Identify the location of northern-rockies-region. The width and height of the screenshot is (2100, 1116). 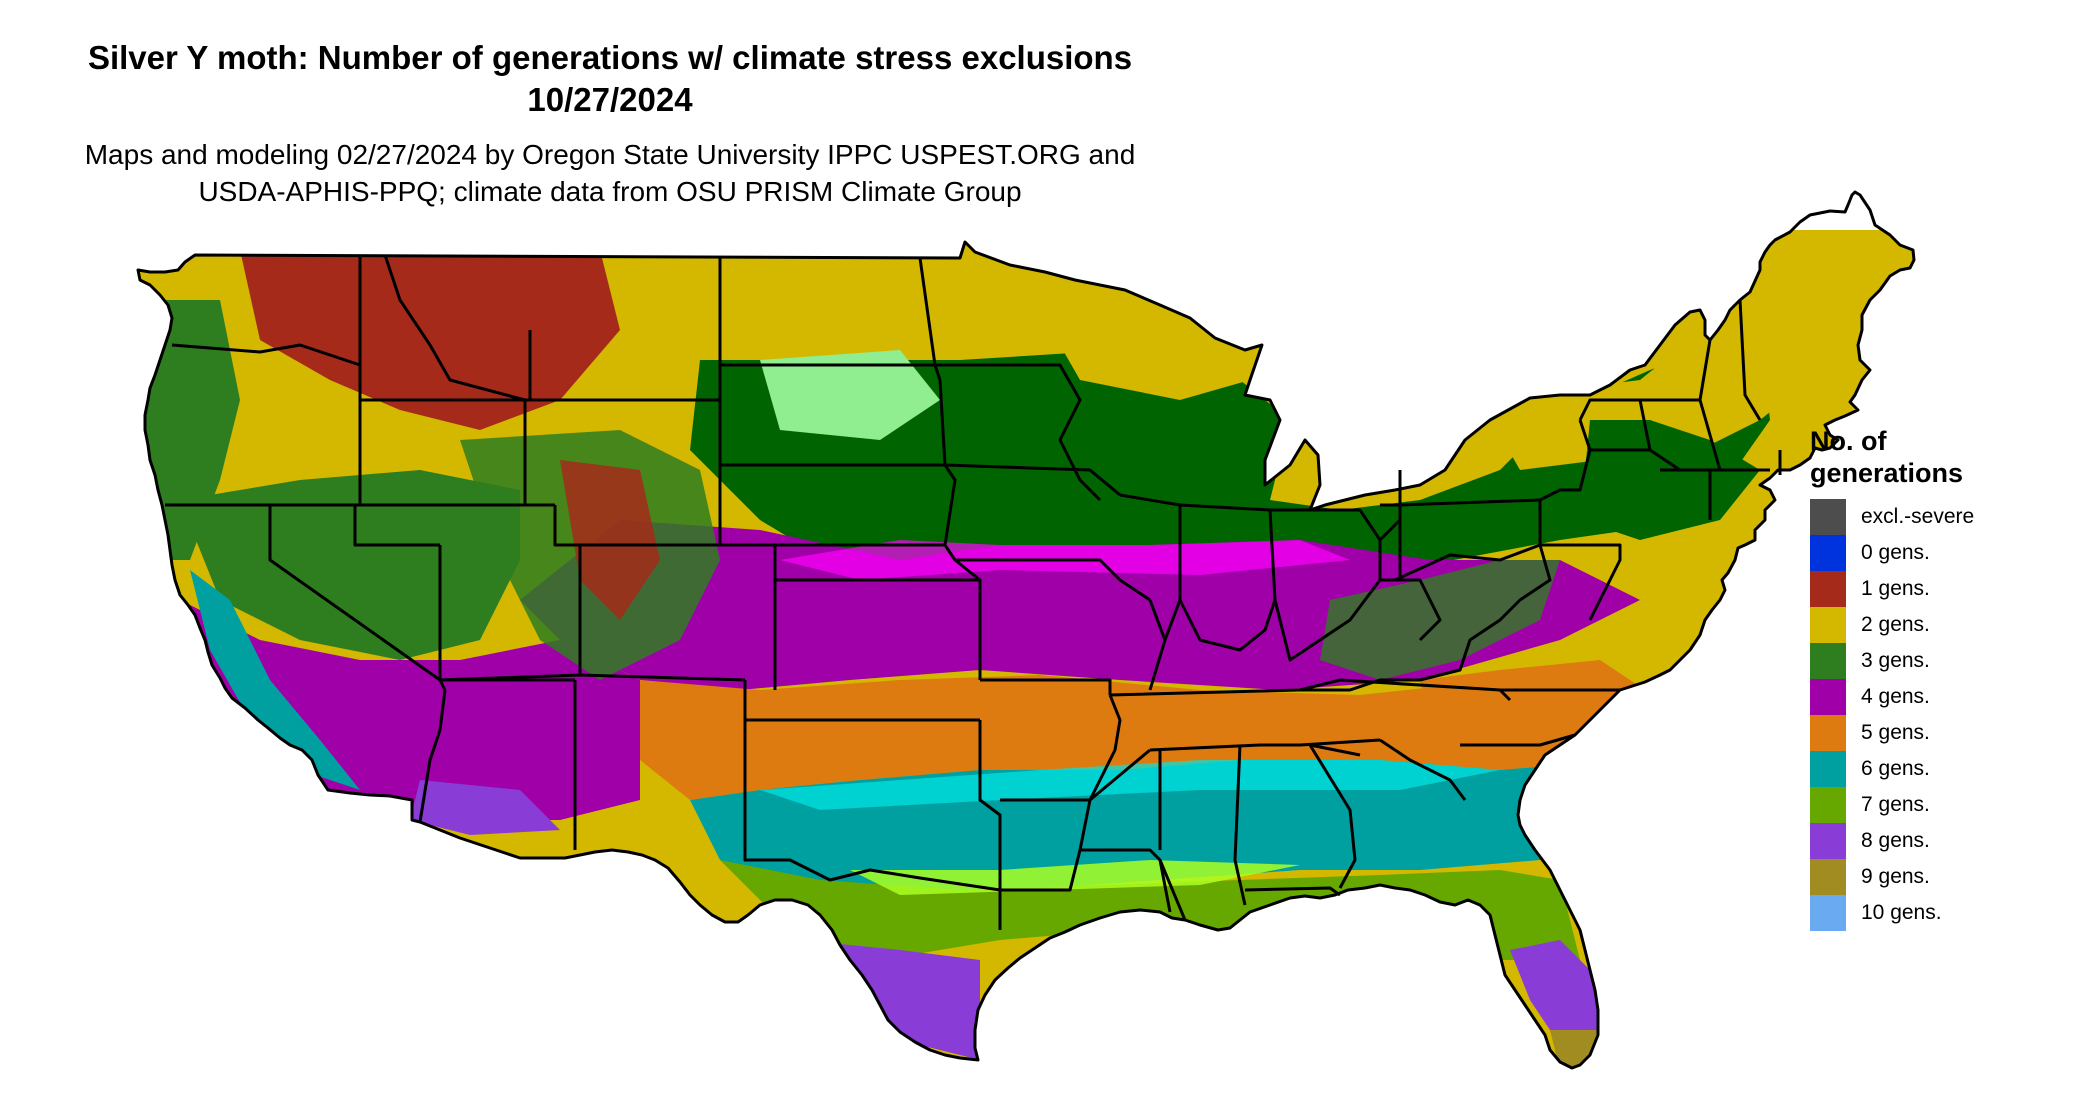
(430, 340).